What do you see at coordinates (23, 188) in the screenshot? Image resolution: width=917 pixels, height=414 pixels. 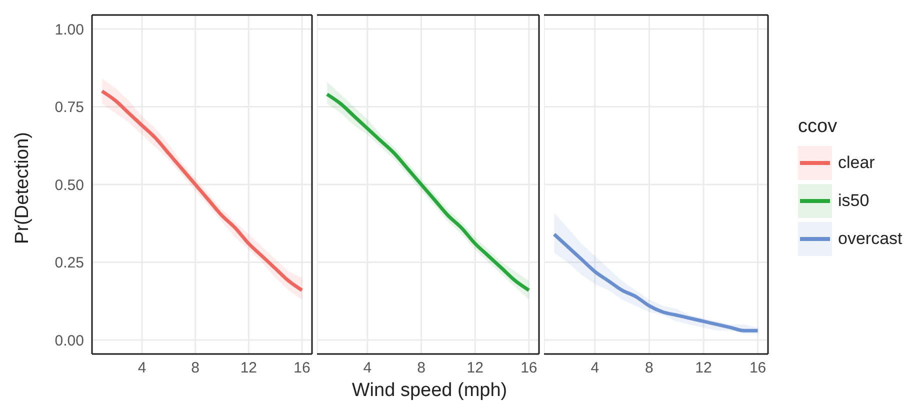 I see `y-axis-title: Pr(Detection)` at bounding box center [23, 188].